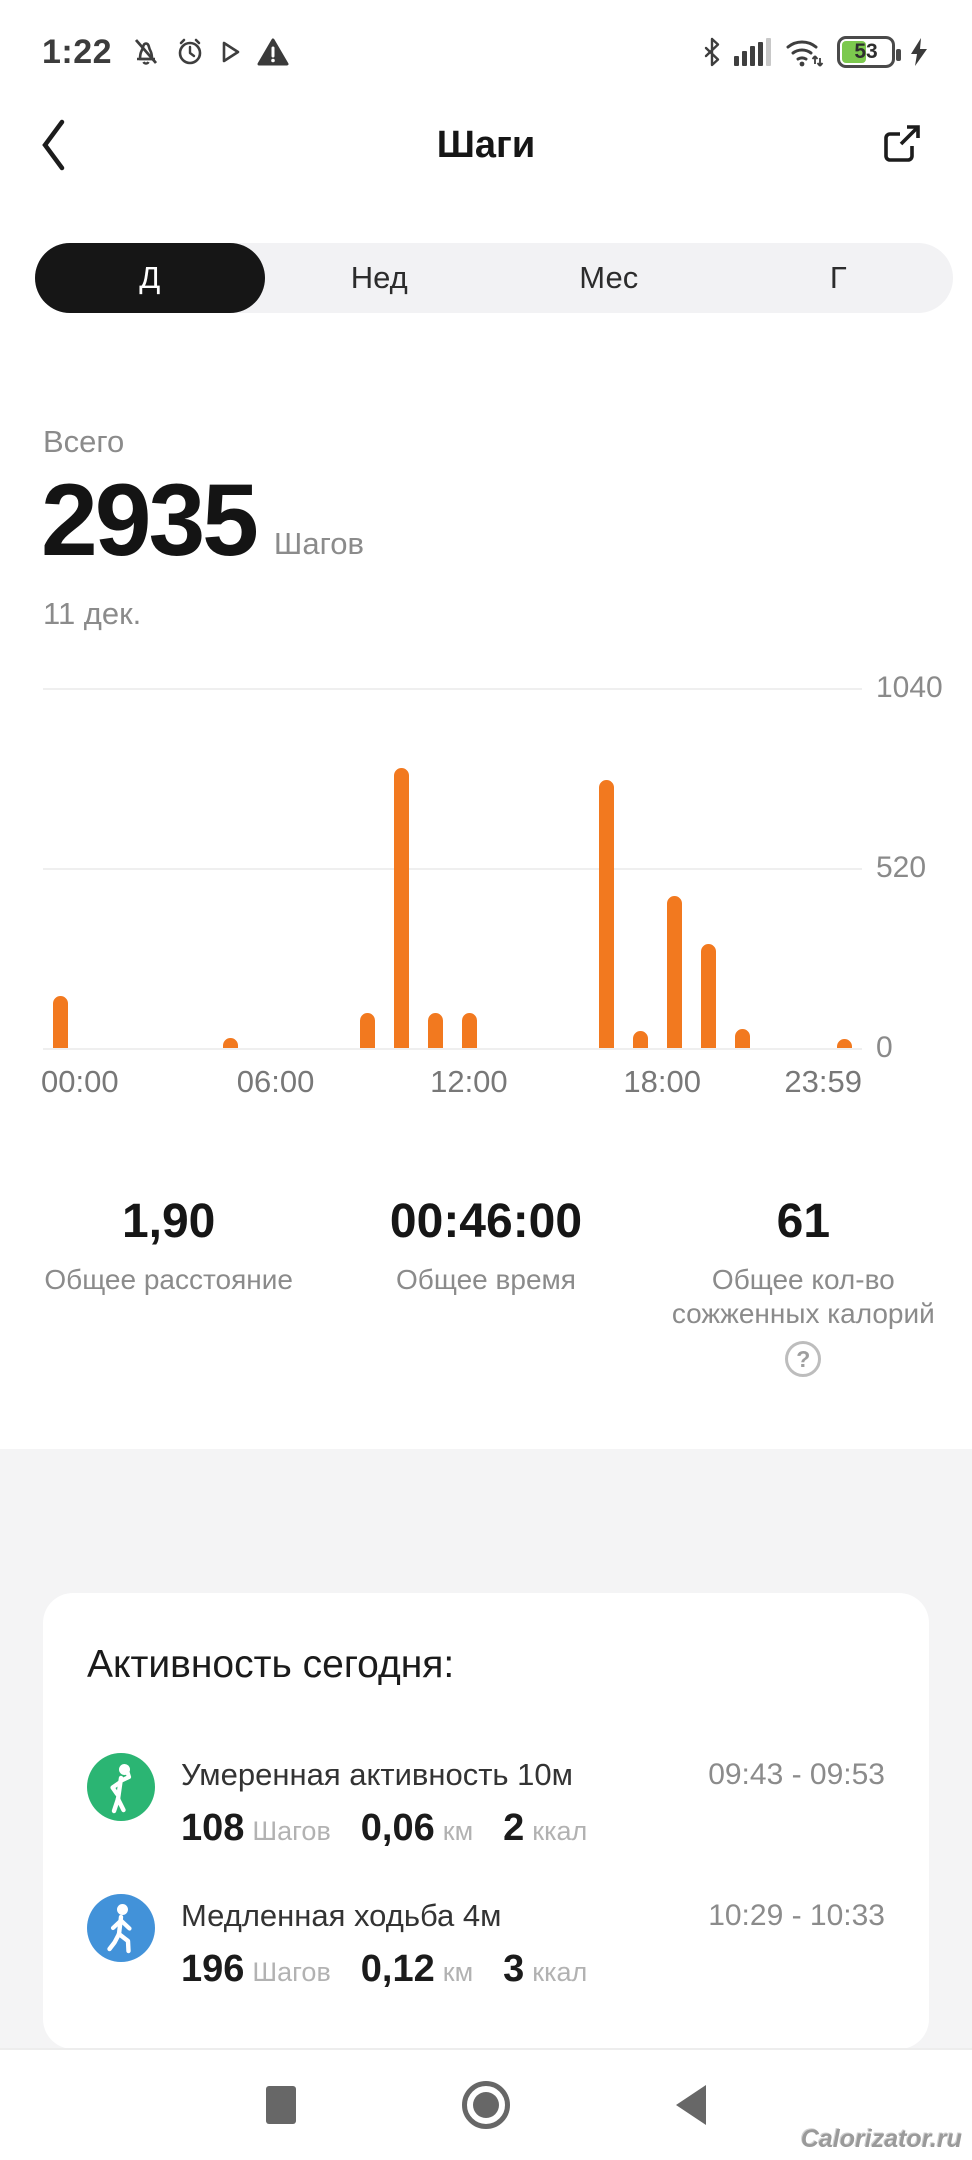  Describe the element at coordinates (881, 2139) in the screenshot. I see `watermark: Calorizator.ru` at that location.